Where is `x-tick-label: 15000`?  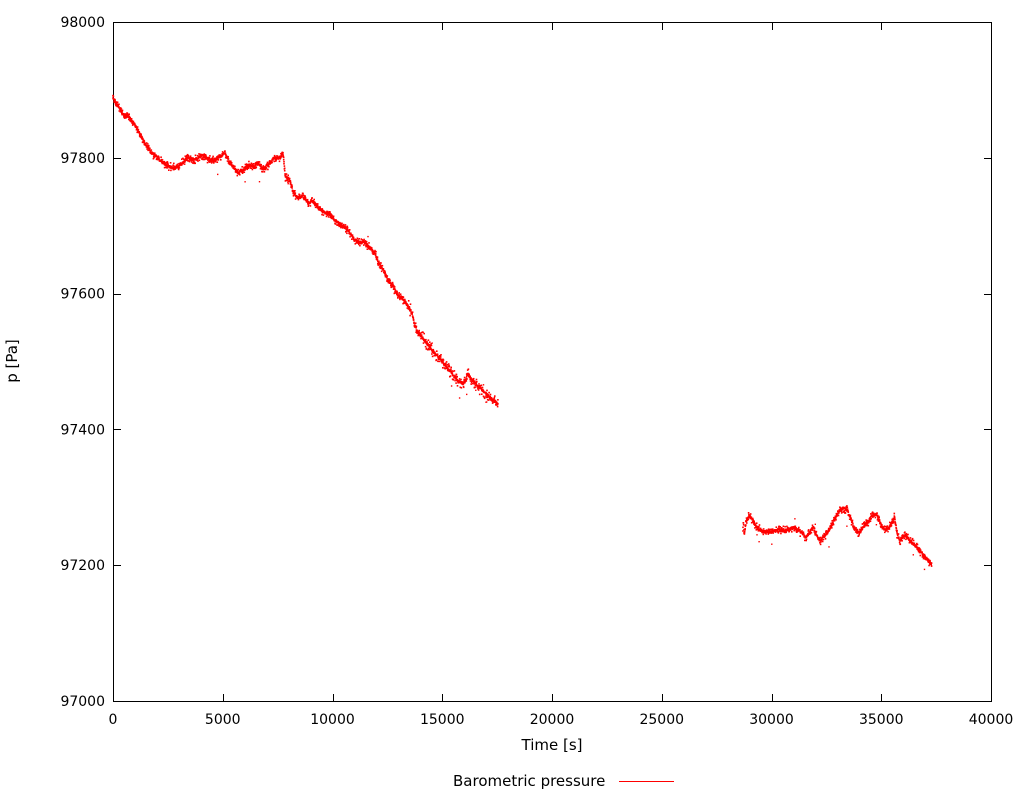
x-tick-label: 15000 is located at coordinates (442, 720).